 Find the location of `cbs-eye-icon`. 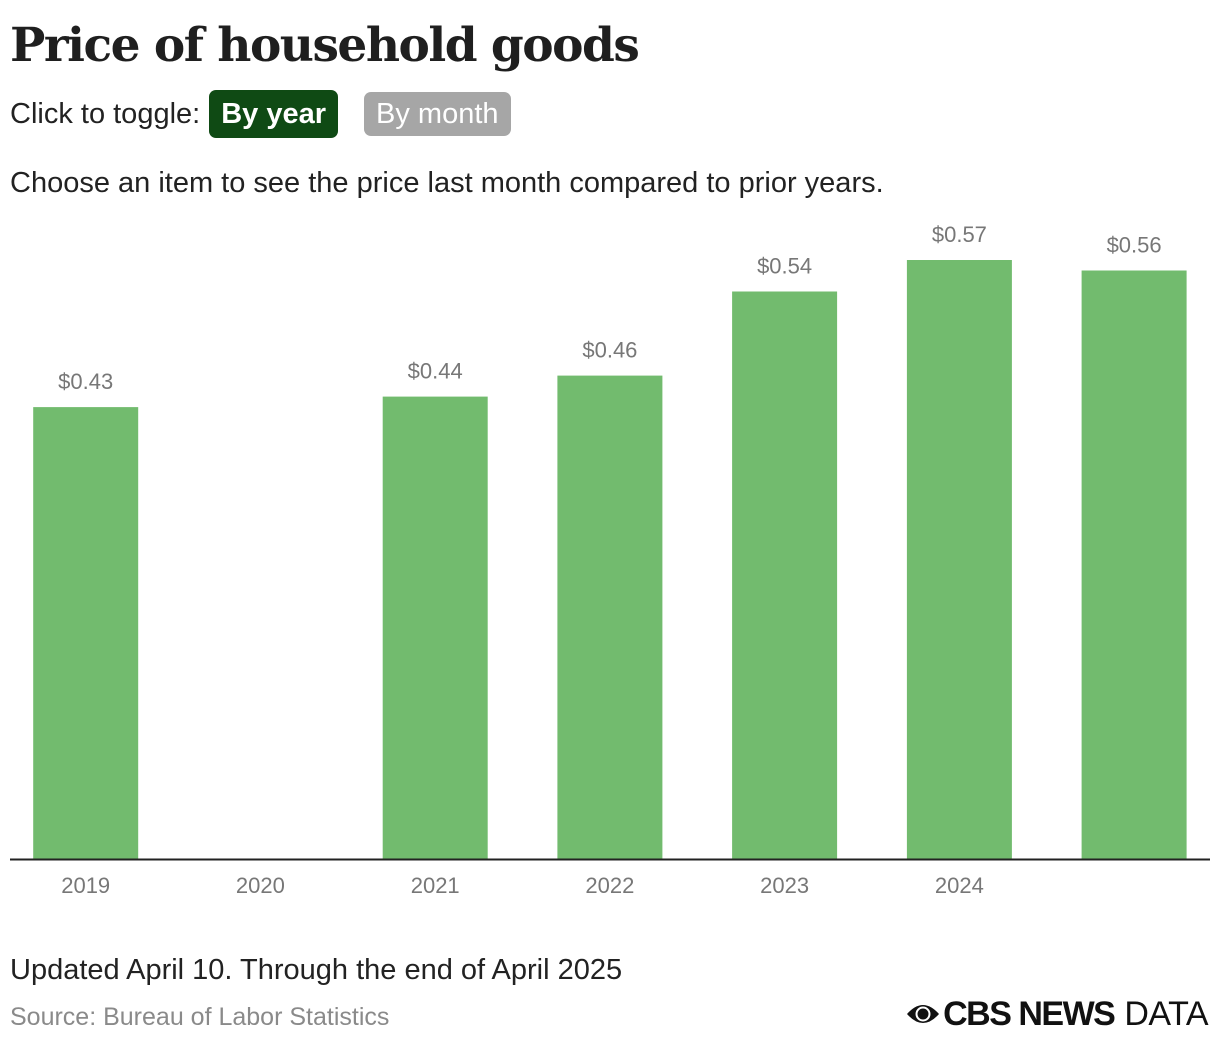

cbs-eye-icon is located at coordinates (923, 1014).